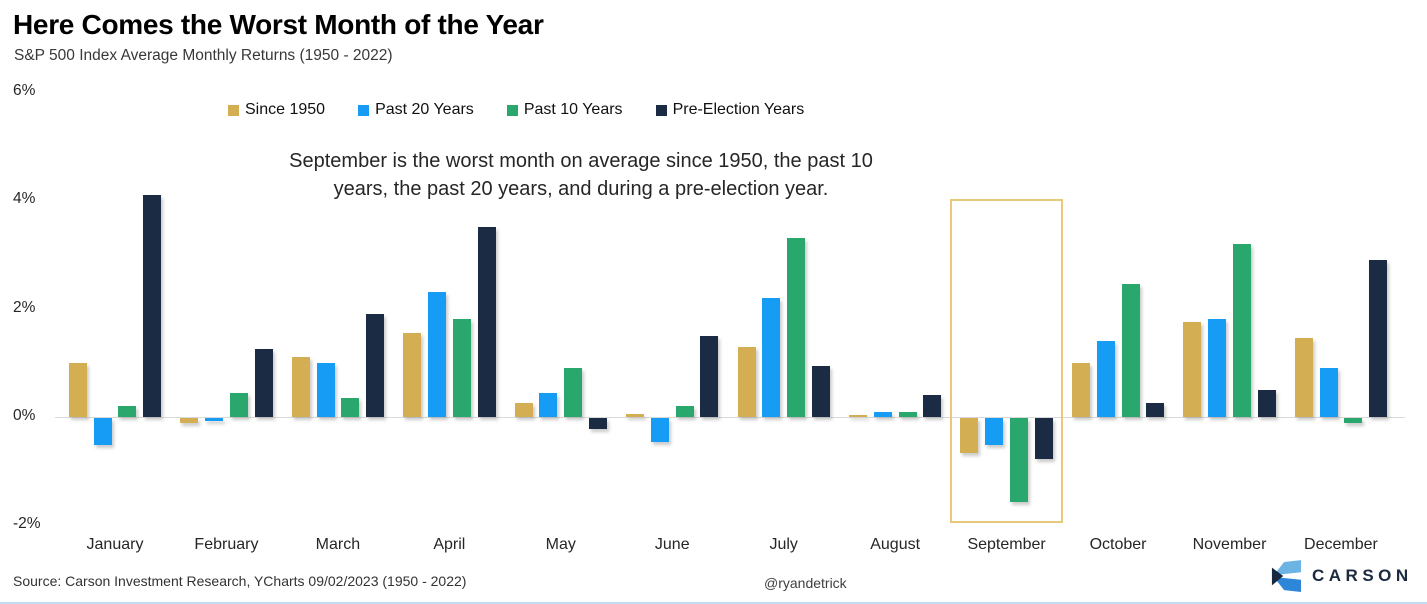 This screenshot has height=604, width=1427. What do you see at coordinates (214, 419) in the screenshot?
I see `bar-february-past-20-years` at bounding box center [214, 419].